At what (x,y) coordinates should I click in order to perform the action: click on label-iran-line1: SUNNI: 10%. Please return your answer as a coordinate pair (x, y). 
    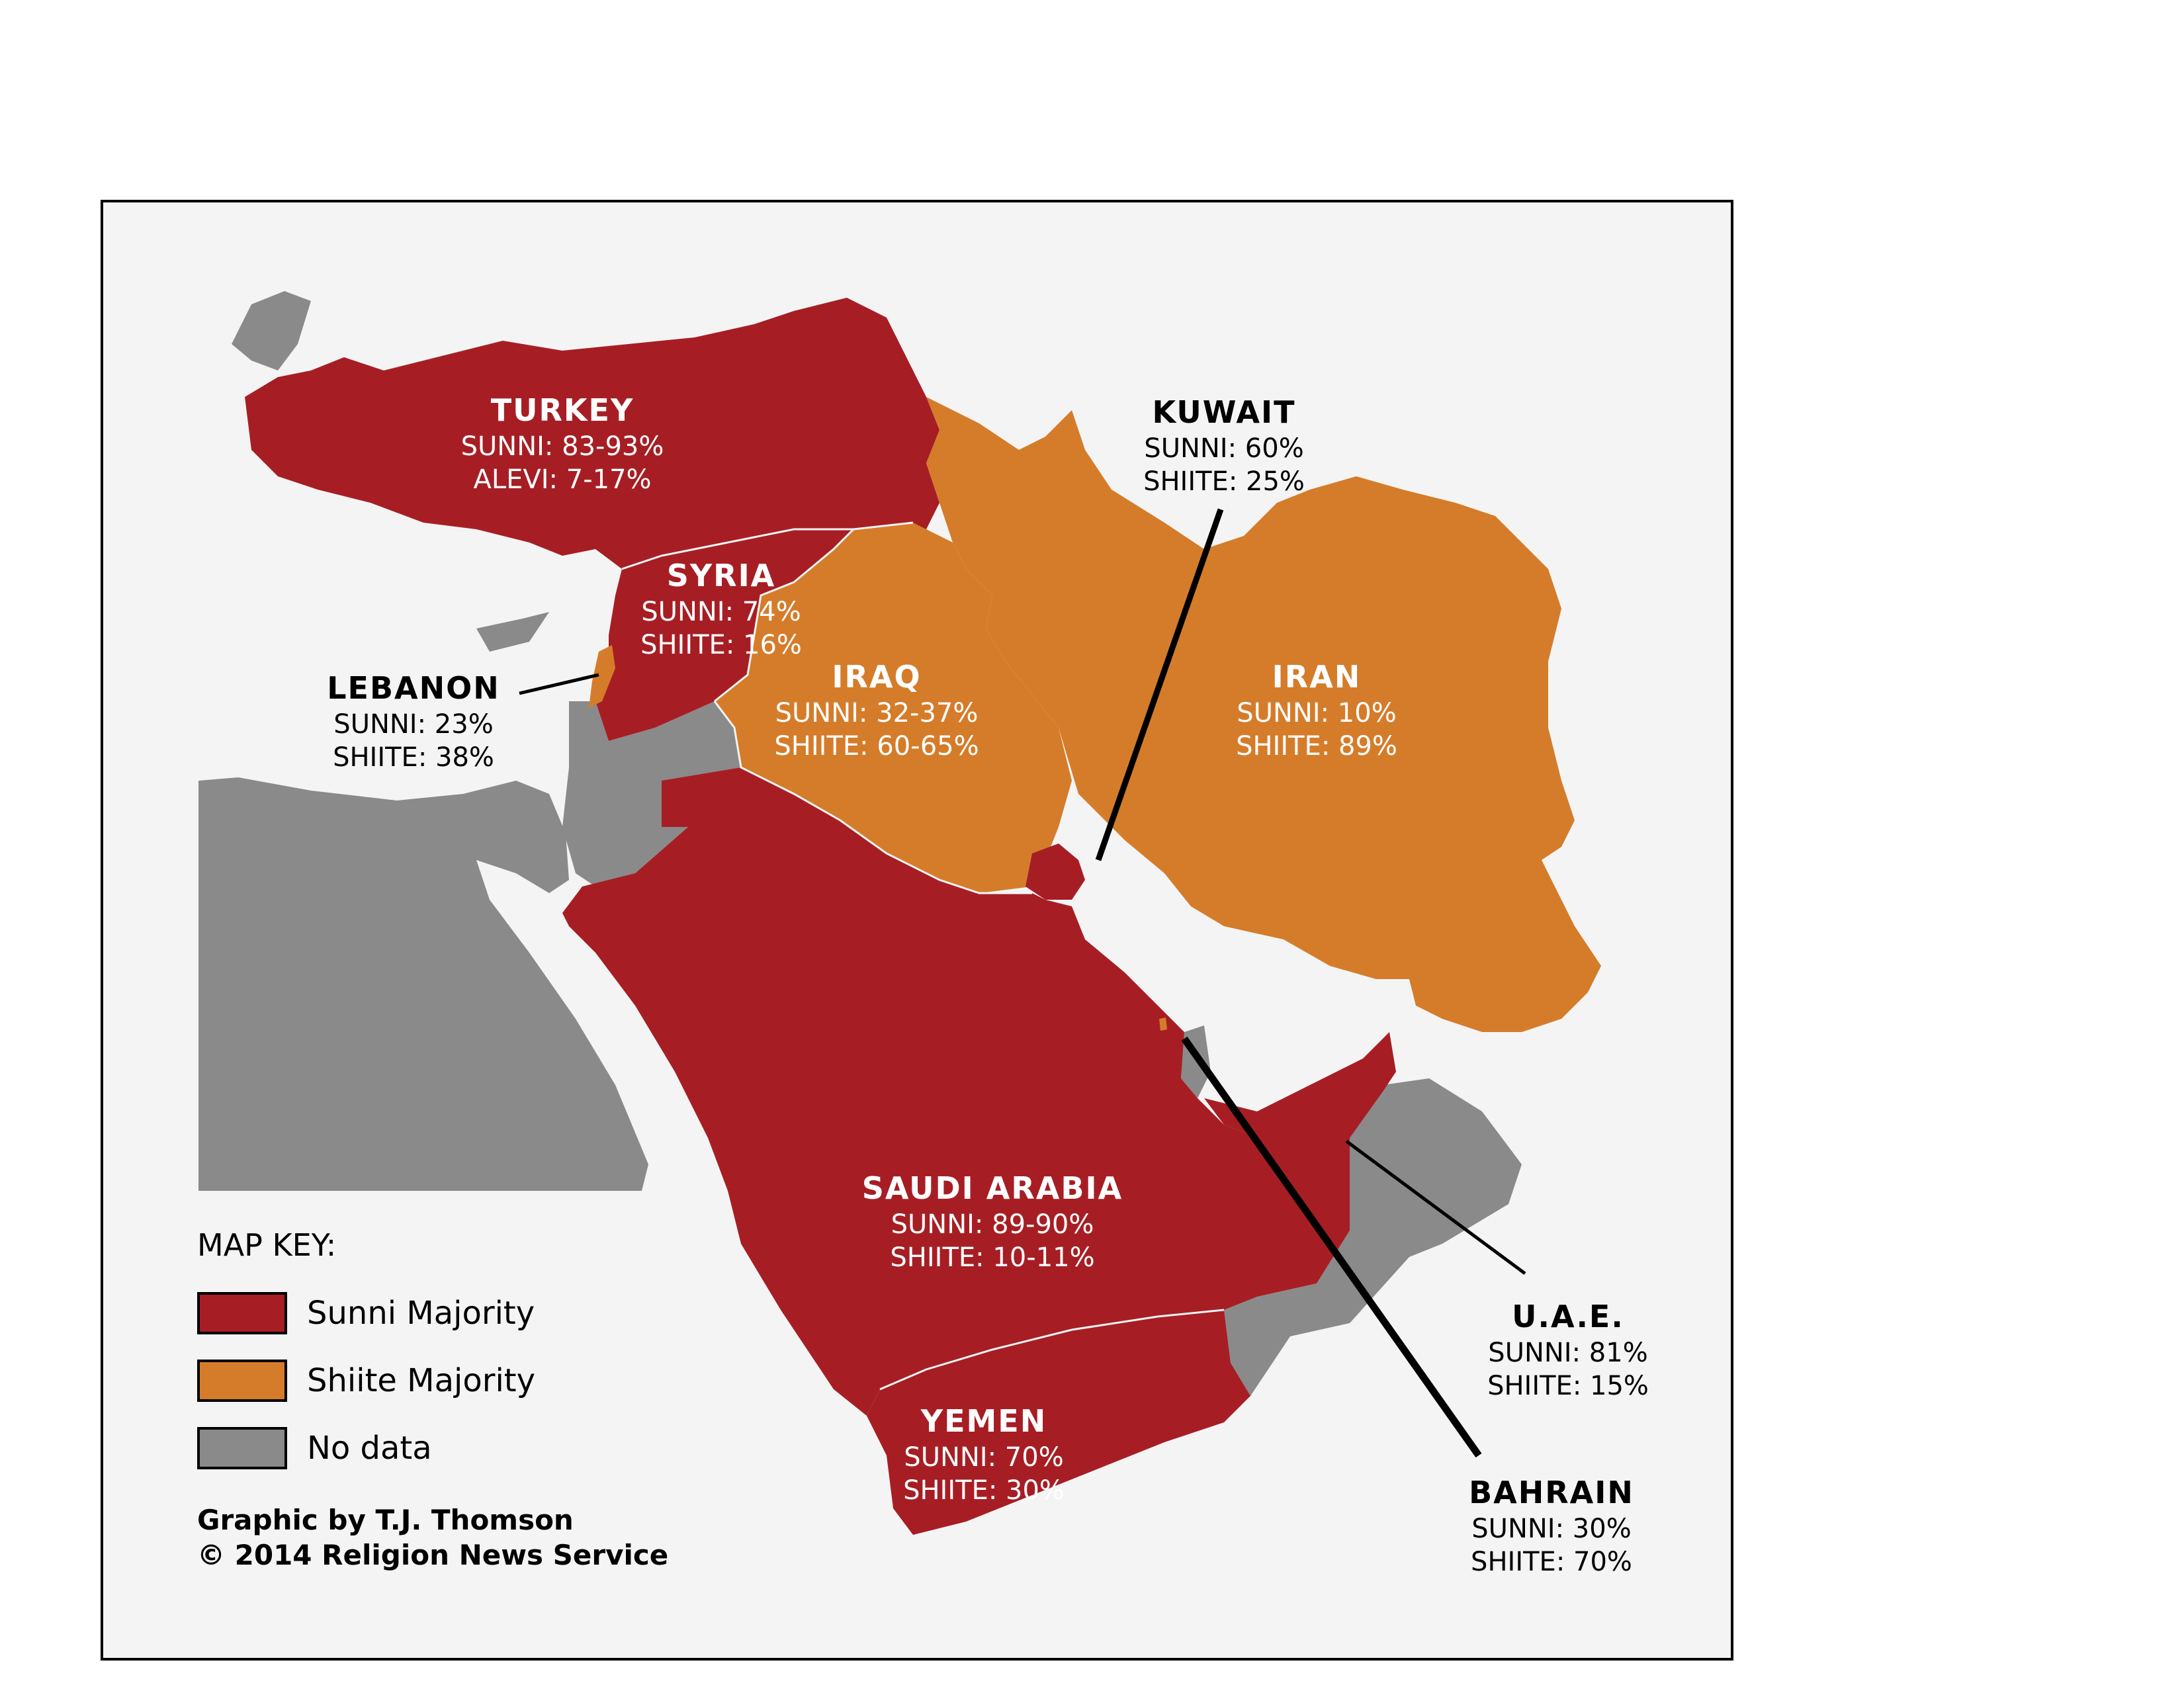
    Looking at the image, I should click on (1317, 712).